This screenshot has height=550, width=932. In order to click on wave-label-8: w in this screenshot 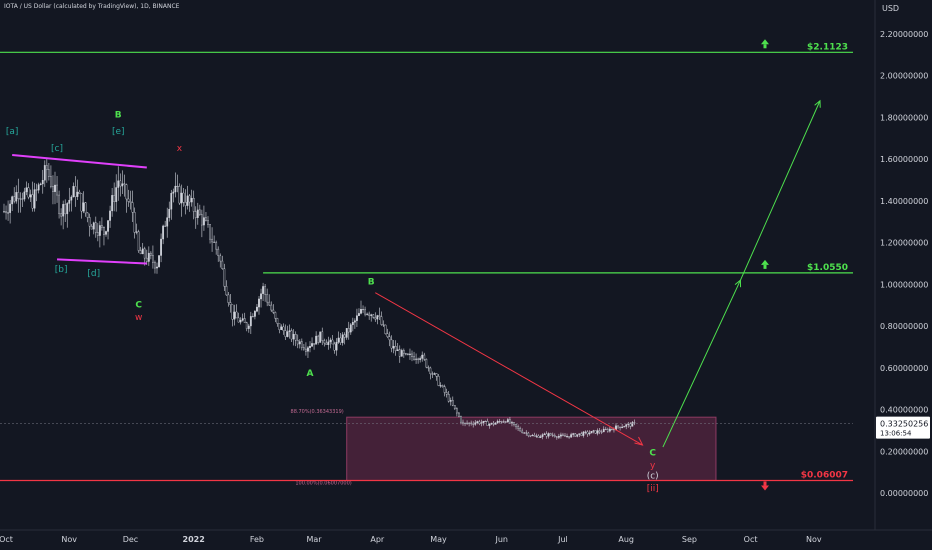, I will do `click(138, 318)`.